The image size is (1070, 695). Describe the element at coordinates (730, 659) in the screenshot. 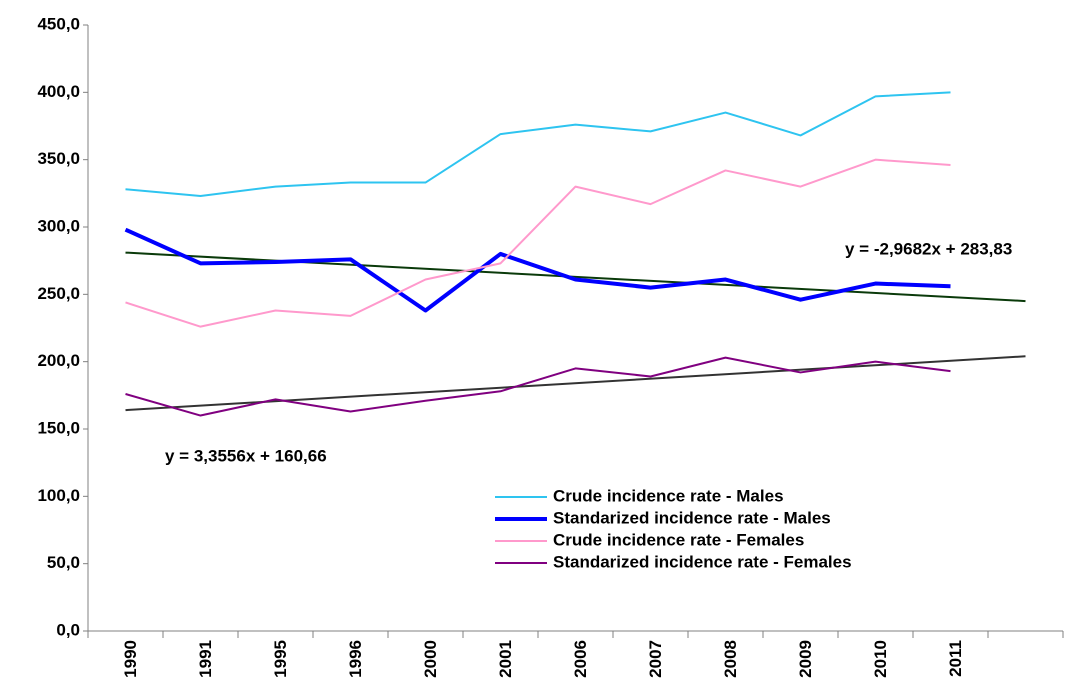

I see `x-tick-label: 2008` at that location.